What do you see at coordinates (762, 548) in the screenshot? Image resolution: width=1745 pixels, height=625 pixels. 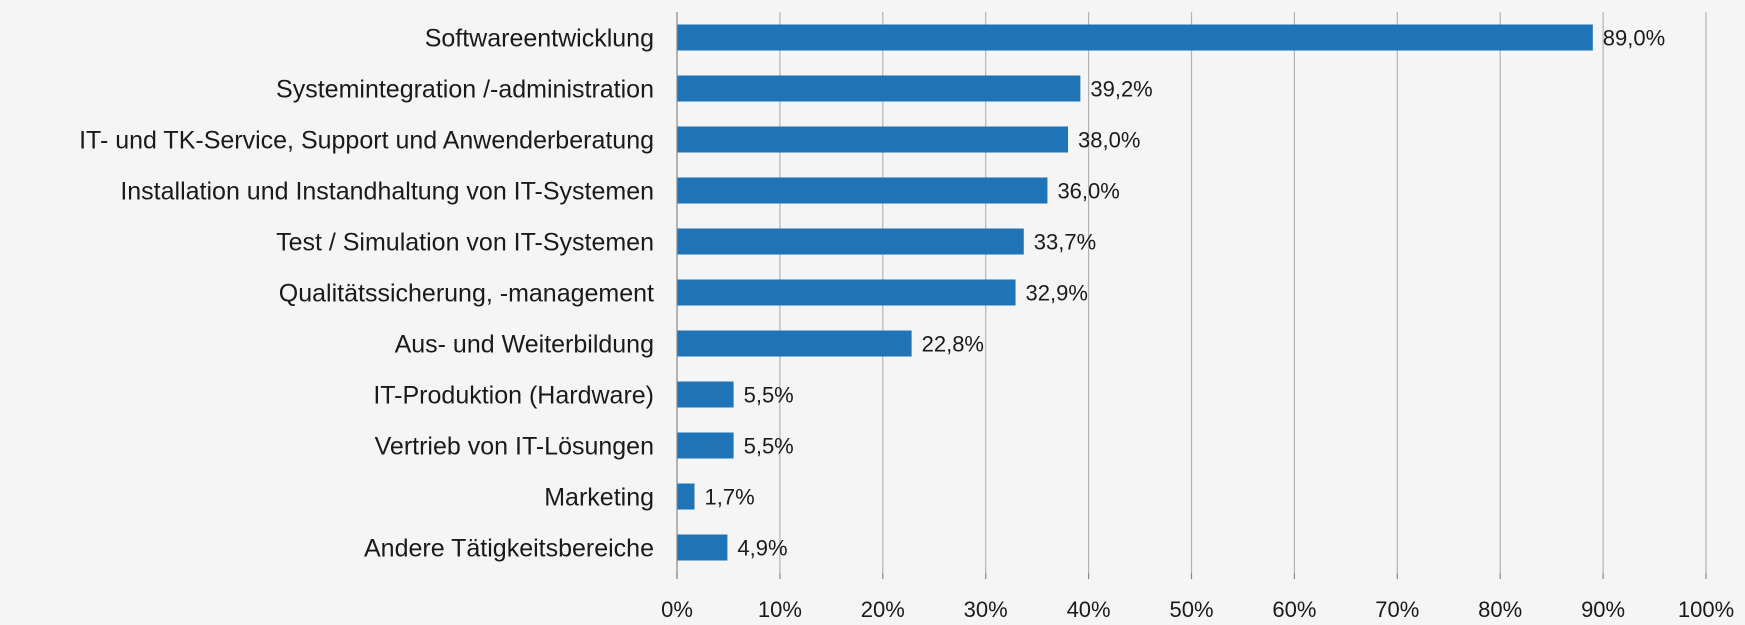 I see `value-label: 4,9%` at bounding box center [762, 548].